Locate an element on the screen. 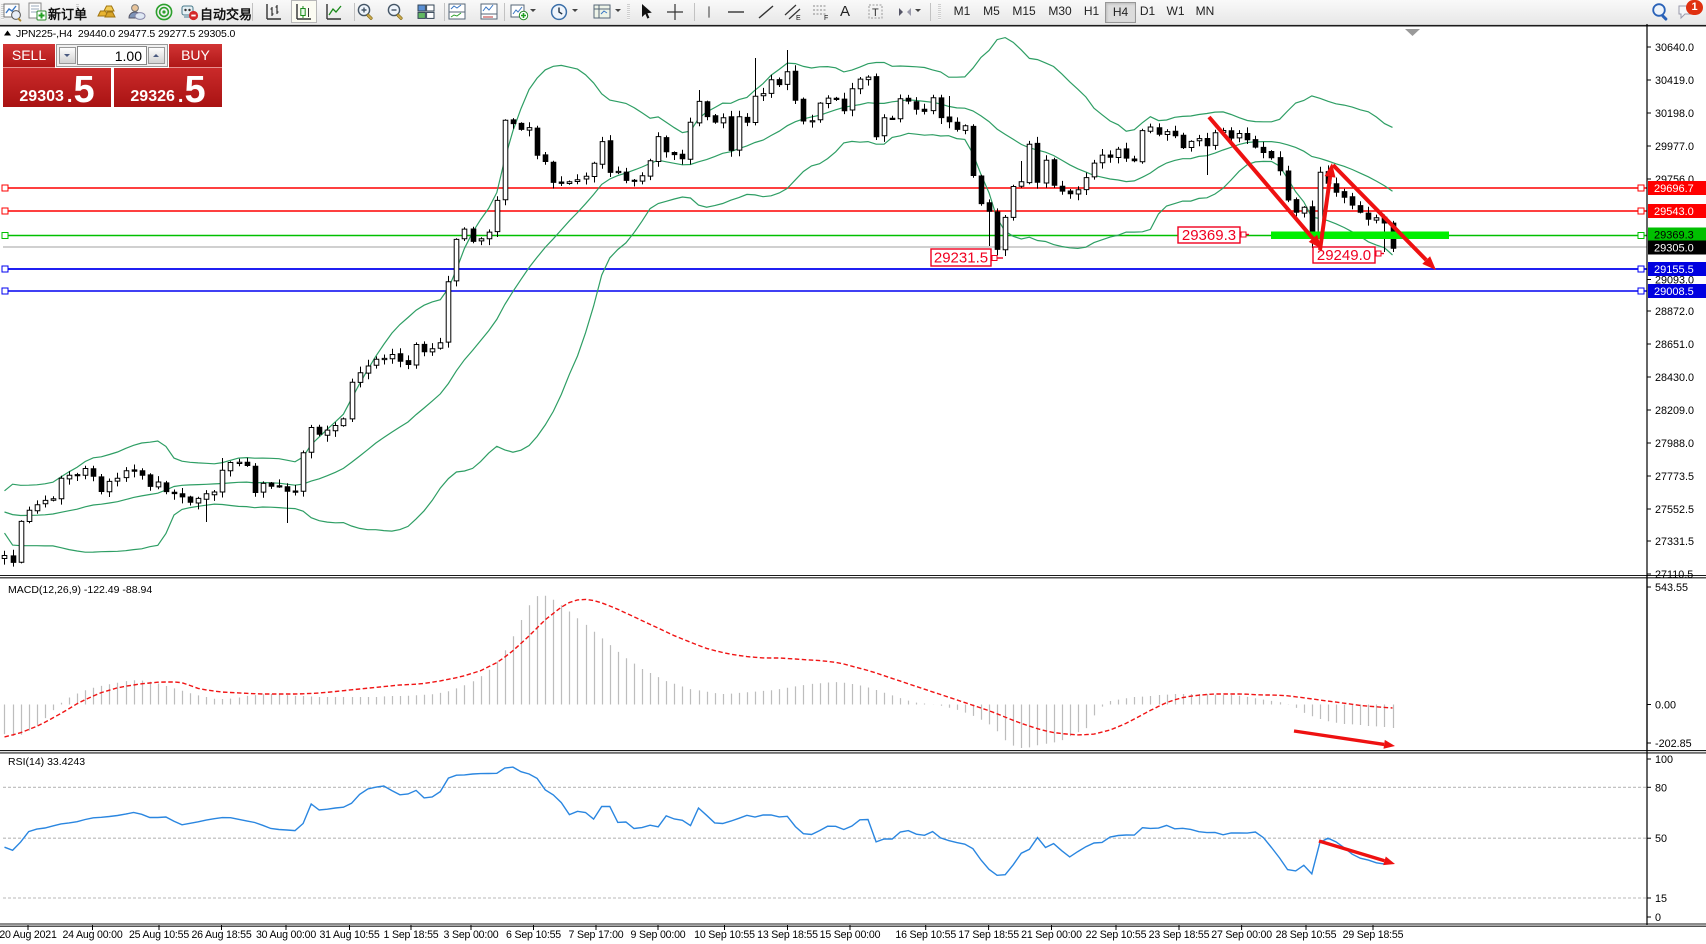 This screenshot has width=1706, height=944. svg-text: 30198.0 is located at coordinates (1674, 114).